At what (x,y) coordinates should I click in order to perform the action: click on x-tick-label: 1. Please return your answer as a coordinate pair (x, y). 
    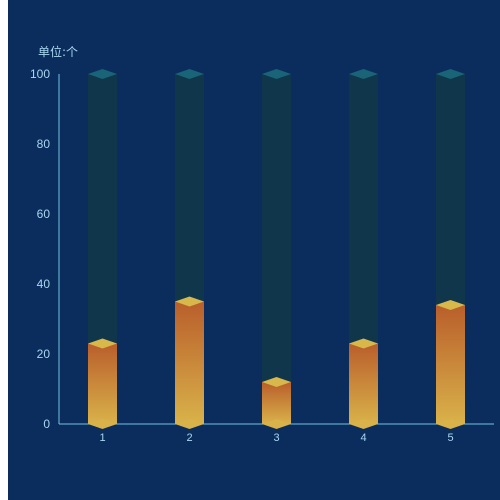
    Looking at the image, I should click on (102, 438).